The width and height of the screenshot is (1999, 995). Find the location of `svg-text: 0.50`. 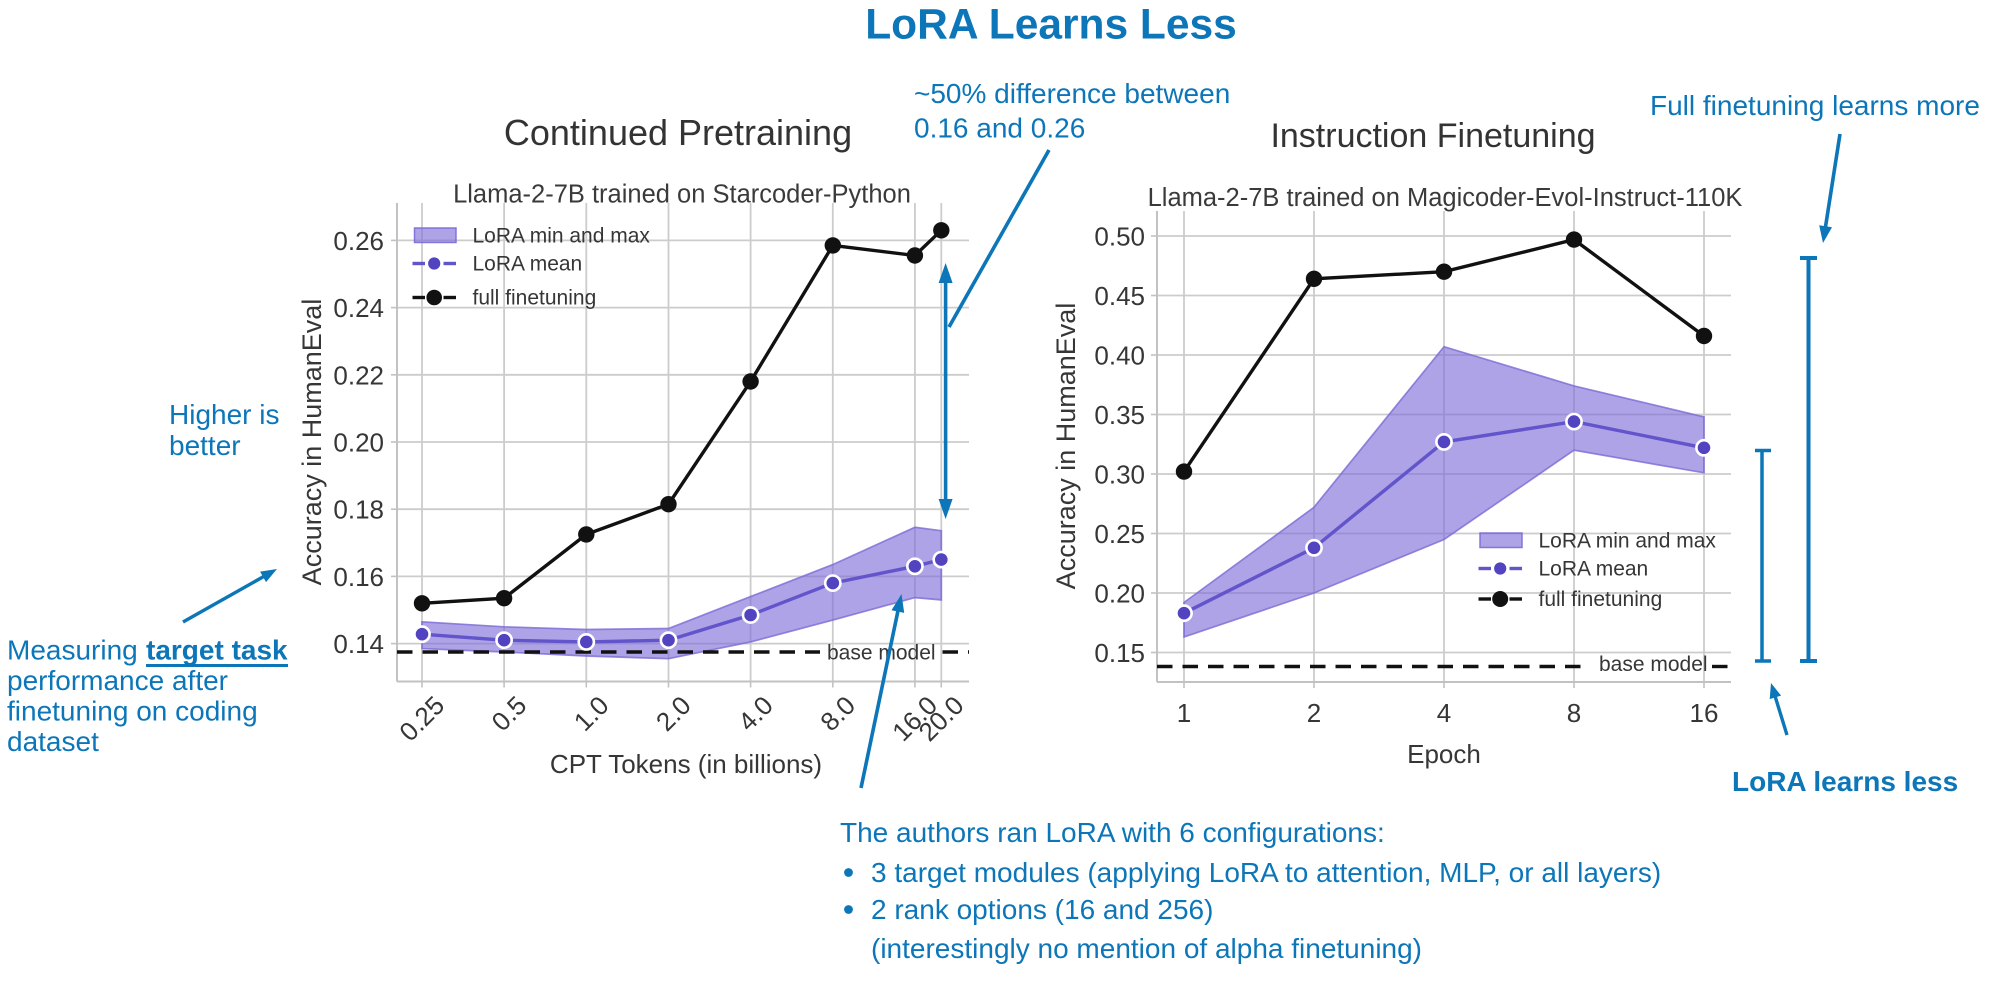

svg-text: 0.50 is located at coordinates (1119, 237).